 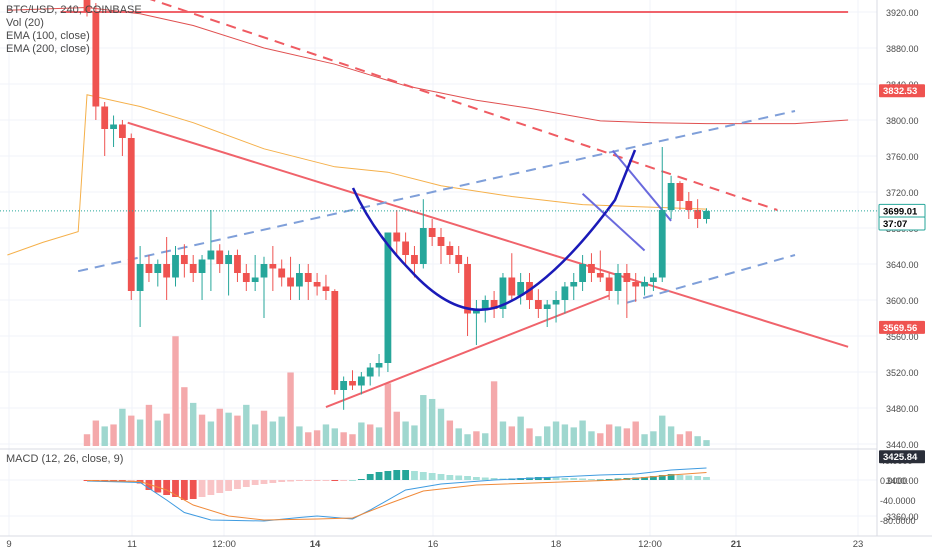 I want to click on price-tick-label: 3560.00, so click(x=902, y=337).